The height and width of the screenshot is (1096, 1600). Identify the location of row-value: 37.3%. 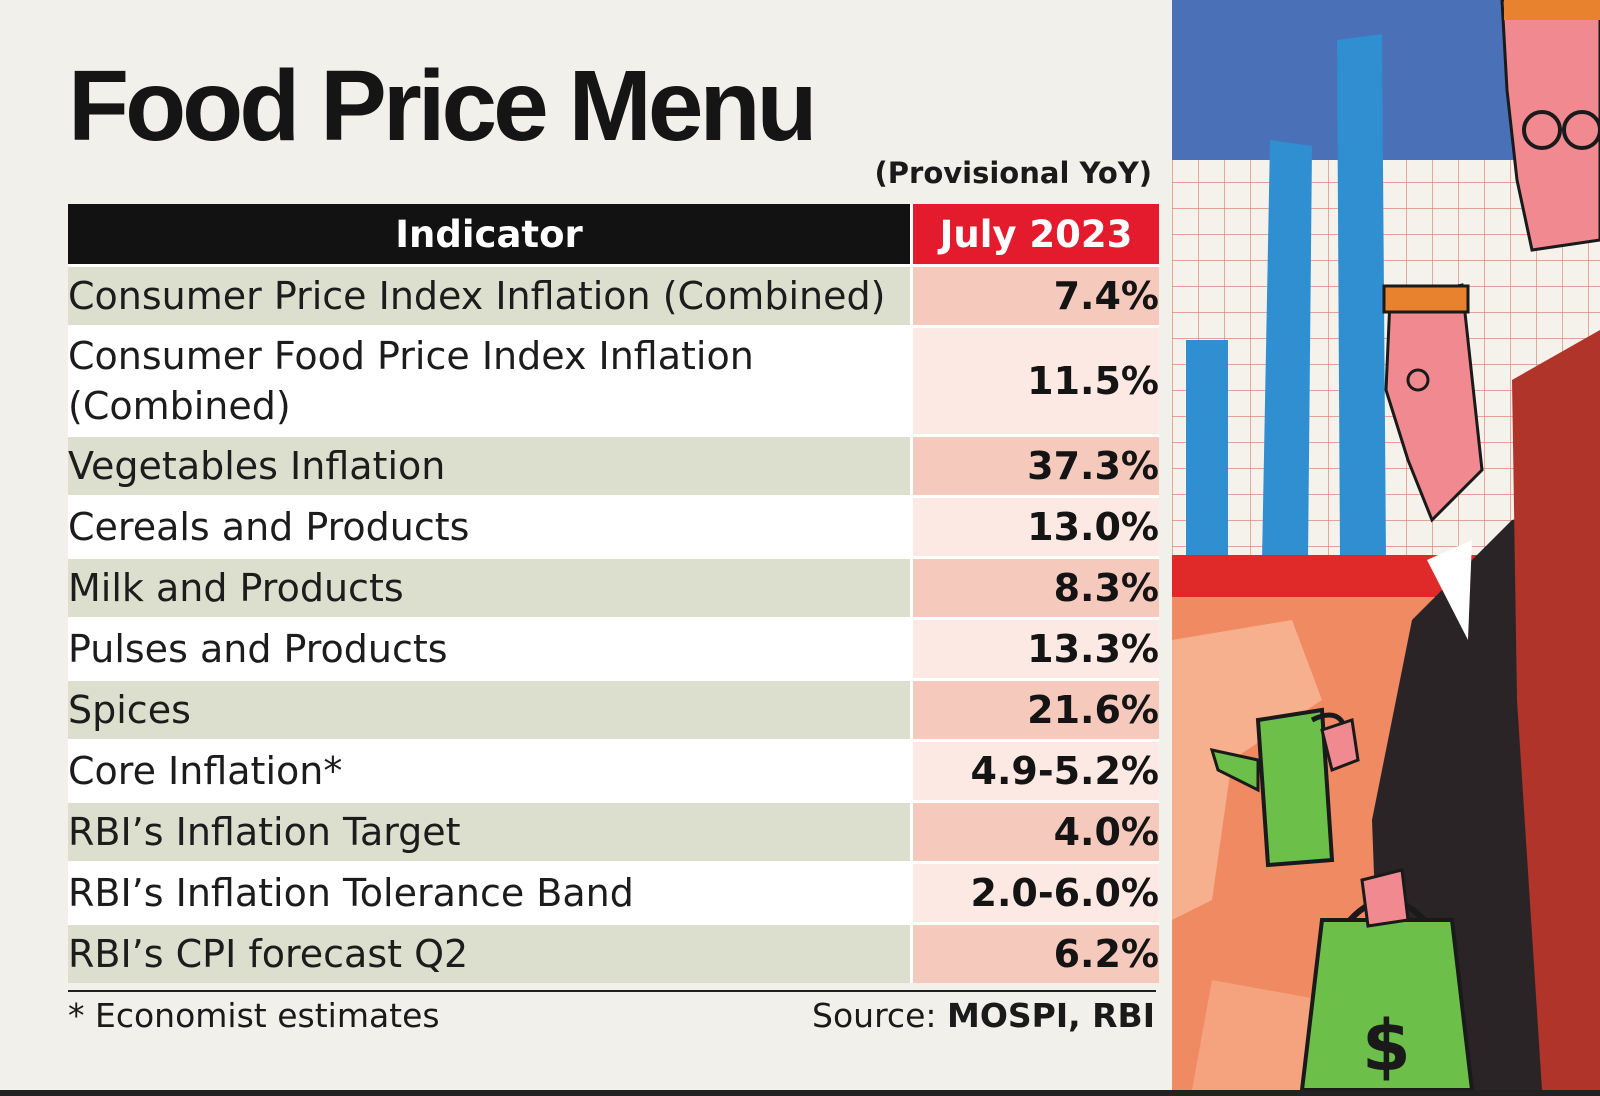
(1034, 465).